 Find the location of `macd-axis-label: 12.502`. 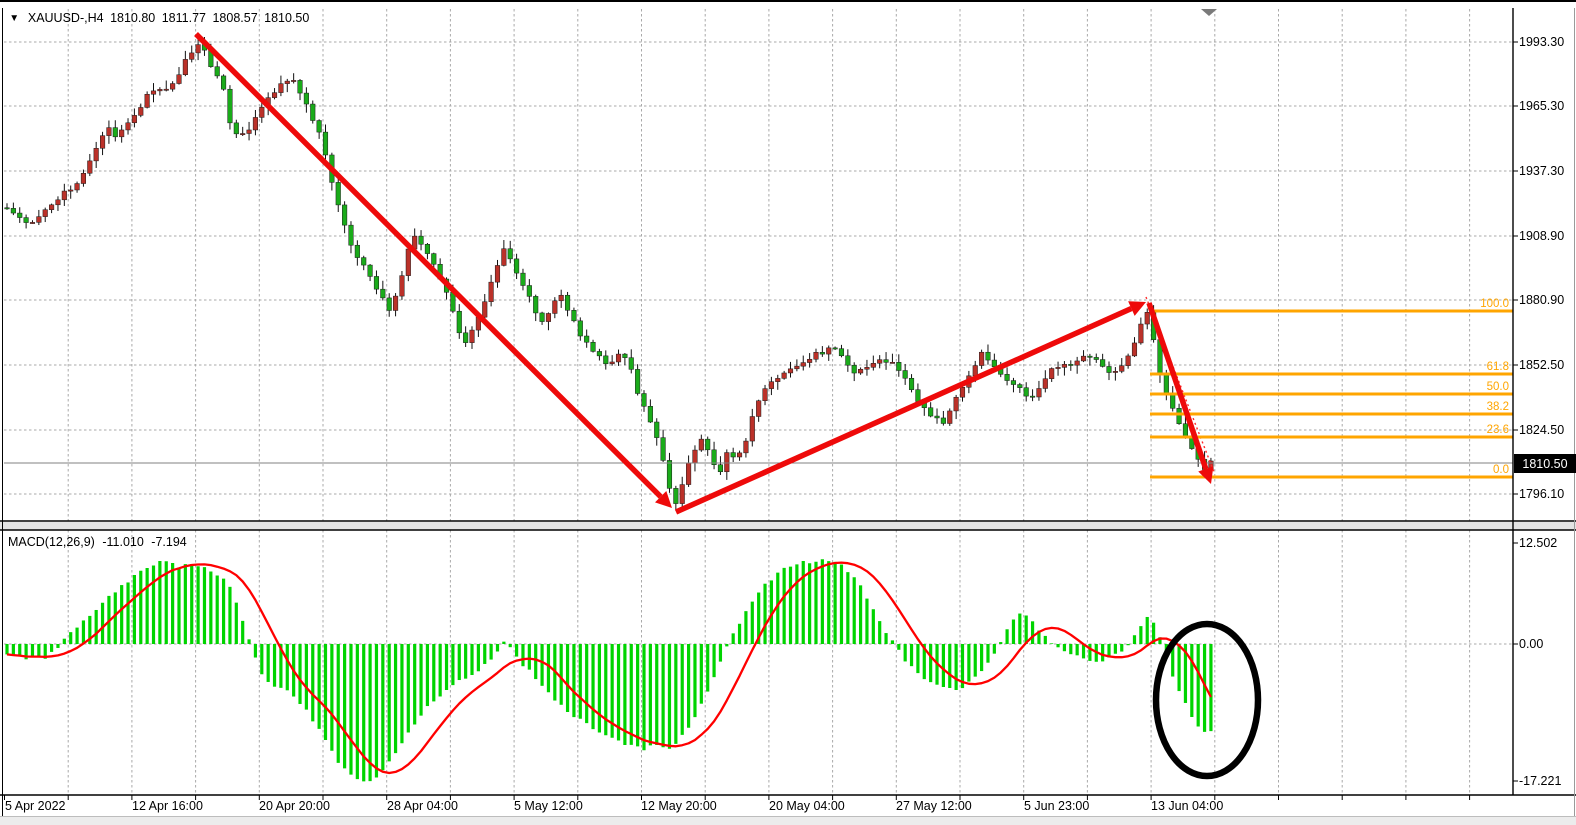

macd-axis-label: 12.502 is located at coordinates (1538, 543).